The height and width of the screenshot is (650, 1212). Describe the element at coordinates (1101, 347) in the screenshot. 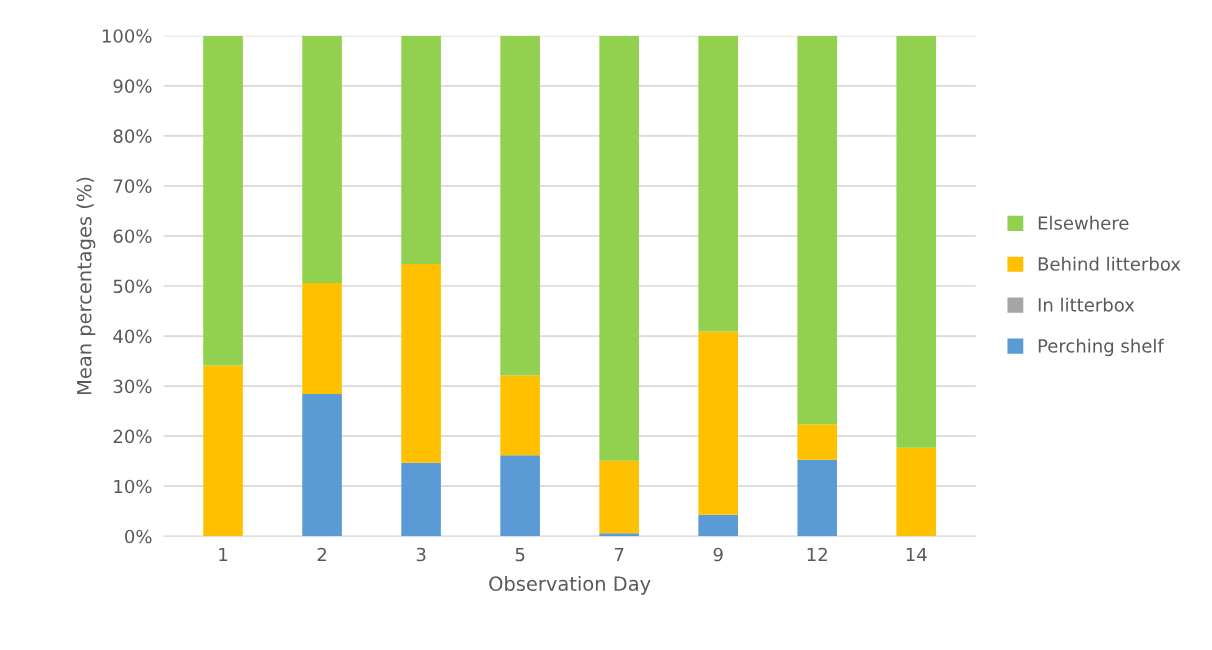

I see `legend-label: Perching shelf` at that location.